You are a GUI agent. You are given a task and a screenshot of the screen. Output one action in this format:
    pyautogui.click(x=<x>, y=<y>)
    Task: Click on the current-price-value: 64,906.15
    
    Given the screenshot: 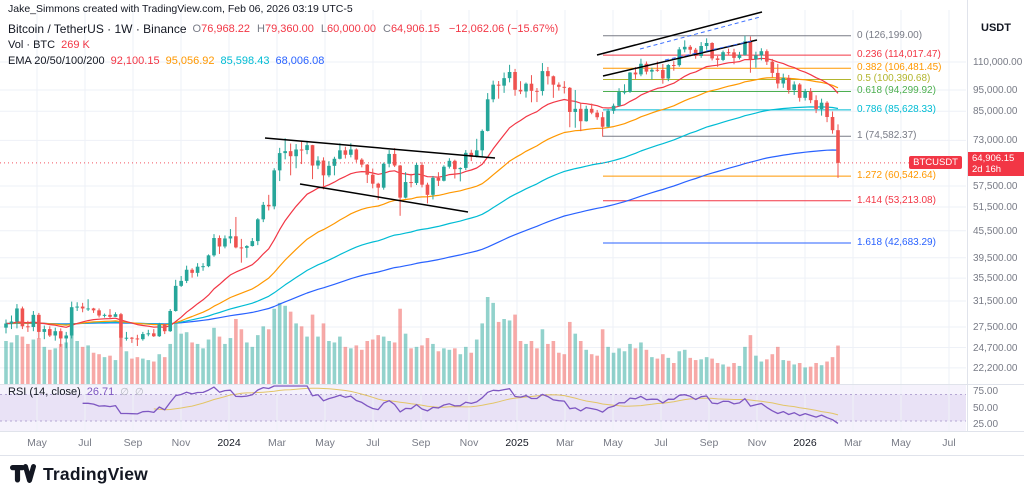 What is the action you would take?
    pyautogui.click(x=993, y=158)
    